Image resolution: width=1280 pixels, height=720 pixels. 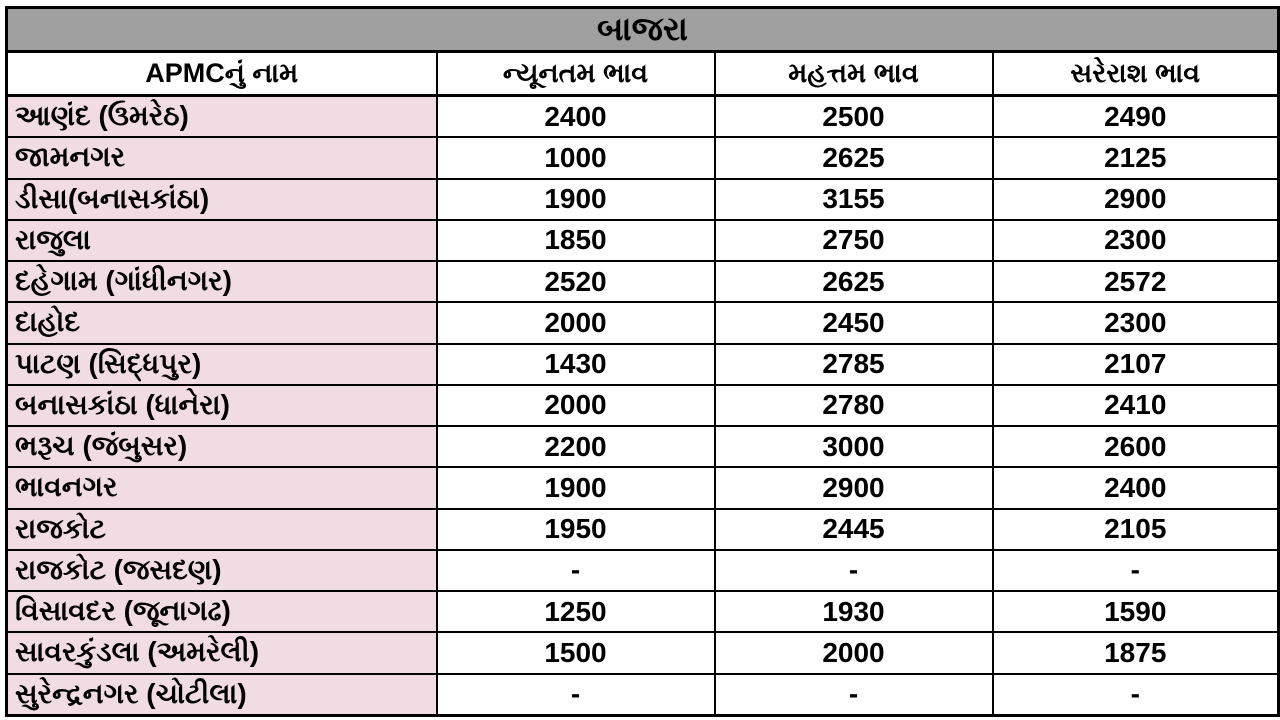 I want to click on table-row: આણંદ (ઉમરેઠ) 2400 2500 2490, so click(x=642, y=116).